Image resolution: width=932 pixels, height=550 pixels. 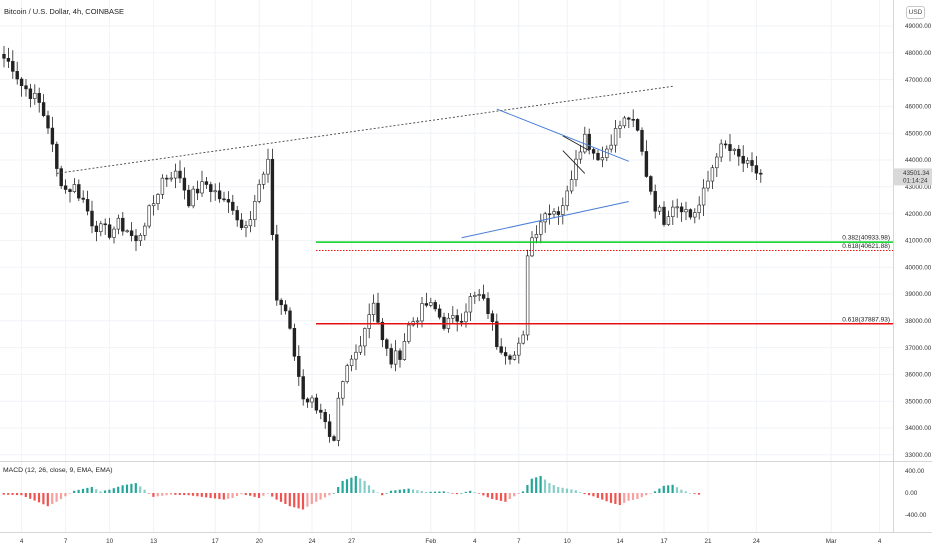 What do you see at coordinates (866, 246) in the screenshot?
I see `fib-level-label: 0.618(40621.88)` at bounding box center [866, 246].